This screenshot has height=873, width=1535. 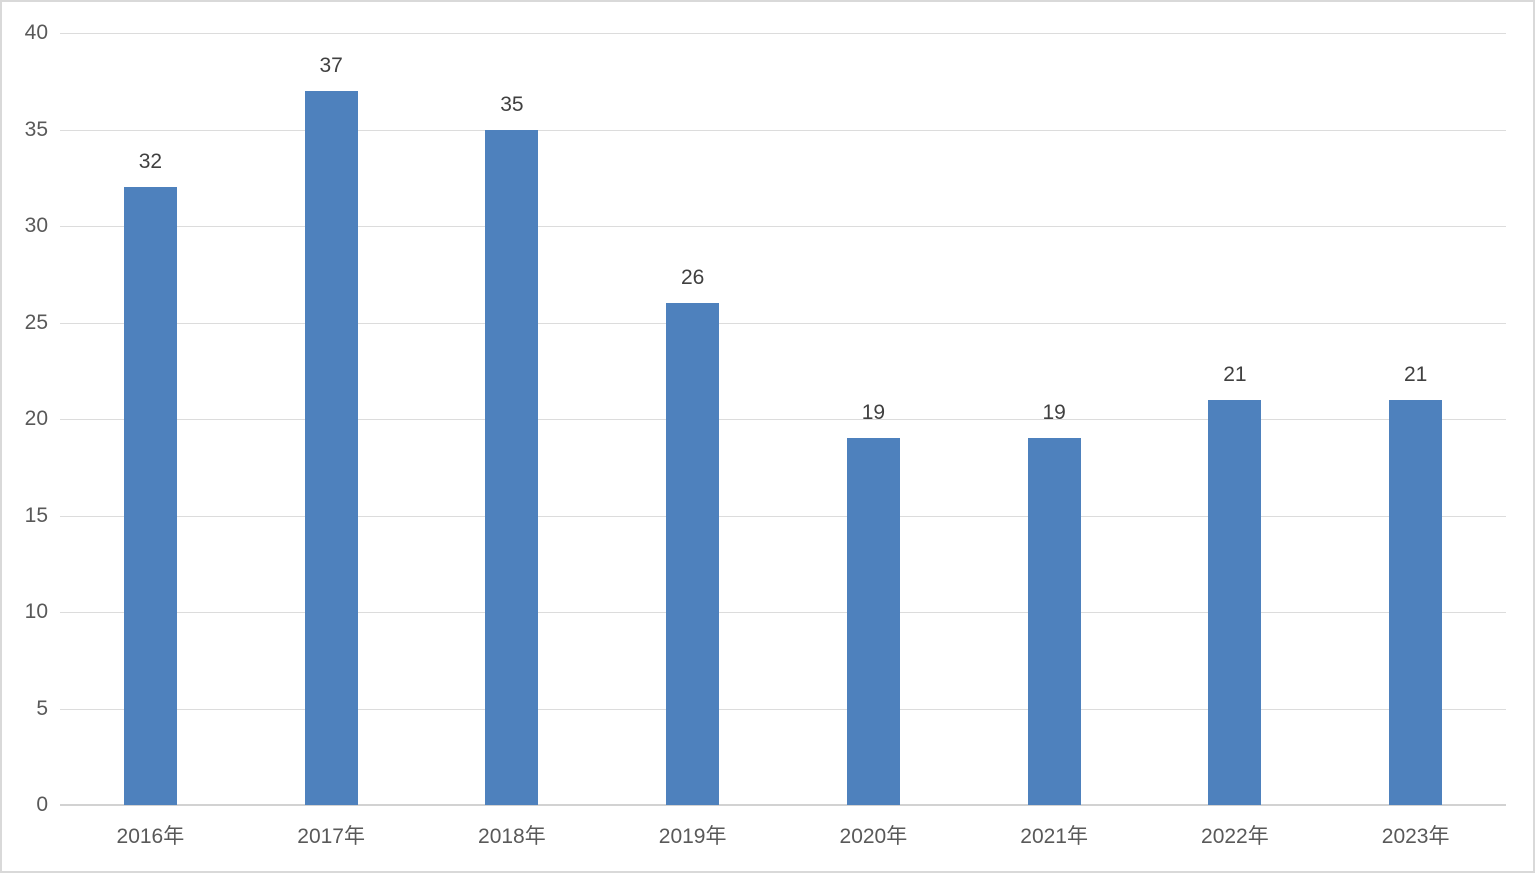 I want to click on y-axis-tick-label: 35, so click(x=36, y=129).